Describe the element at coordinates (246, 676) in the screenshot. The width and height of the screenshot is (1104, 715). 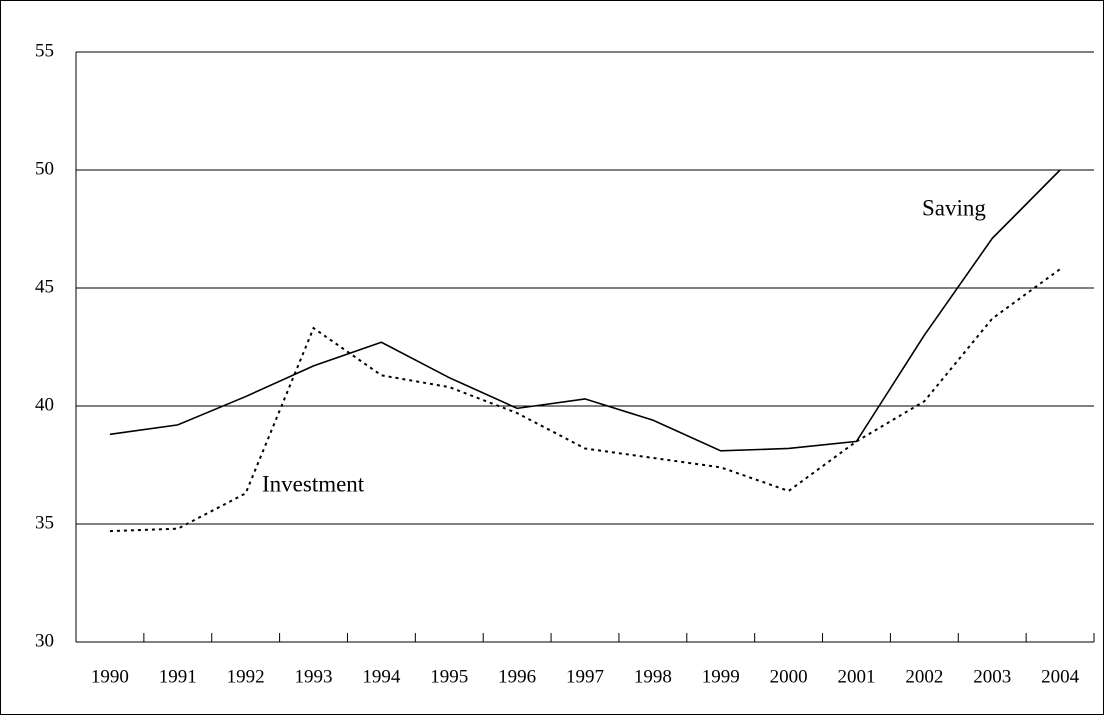
I see `x-tick-label: 1992` at that location.